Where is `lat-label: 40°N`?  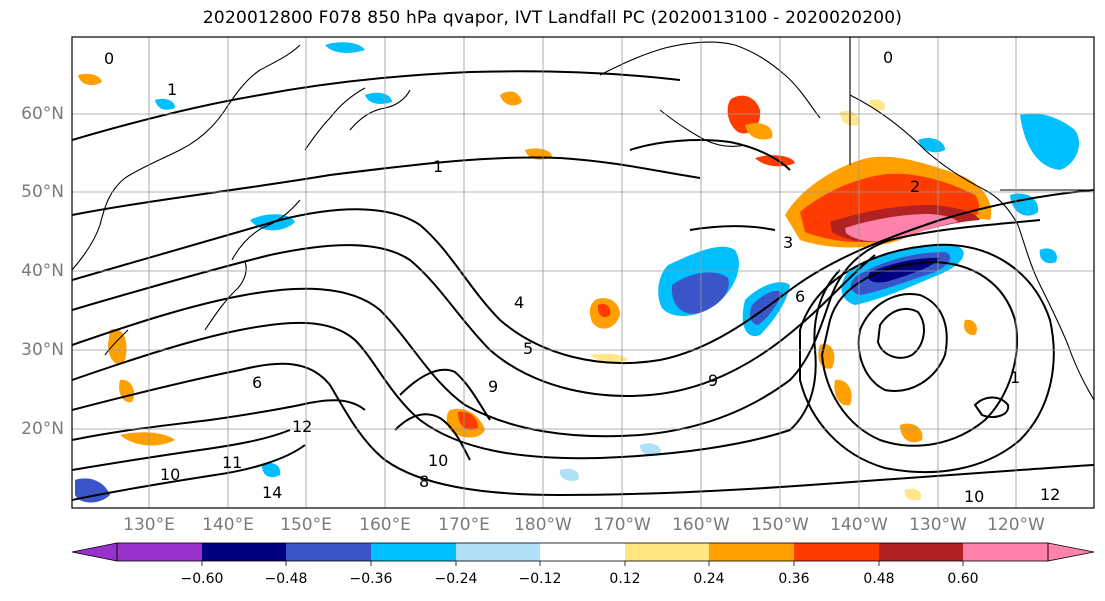
lat-label: 40°N is located at coordinates (42, 271).